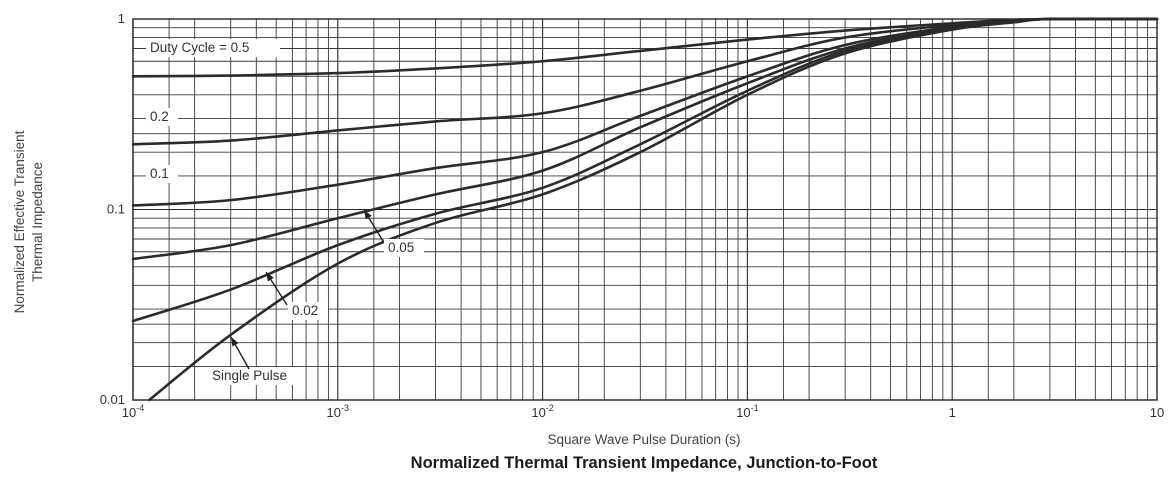 This screenshot has width=1171, height=479. What do you see at coordinates (643, 439) in the screenshot?
I see `x-axis-label: Square Wave Pulse Duration (s)` at bounding box center [643, 439].